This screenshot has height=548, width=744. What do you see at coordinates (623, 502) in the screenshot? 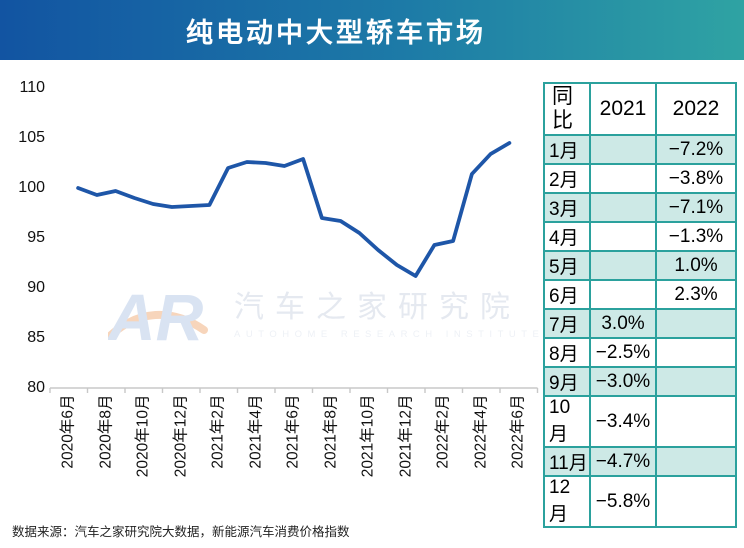
I see `value-cell: −5.8%` at bounding box center [623, 502].